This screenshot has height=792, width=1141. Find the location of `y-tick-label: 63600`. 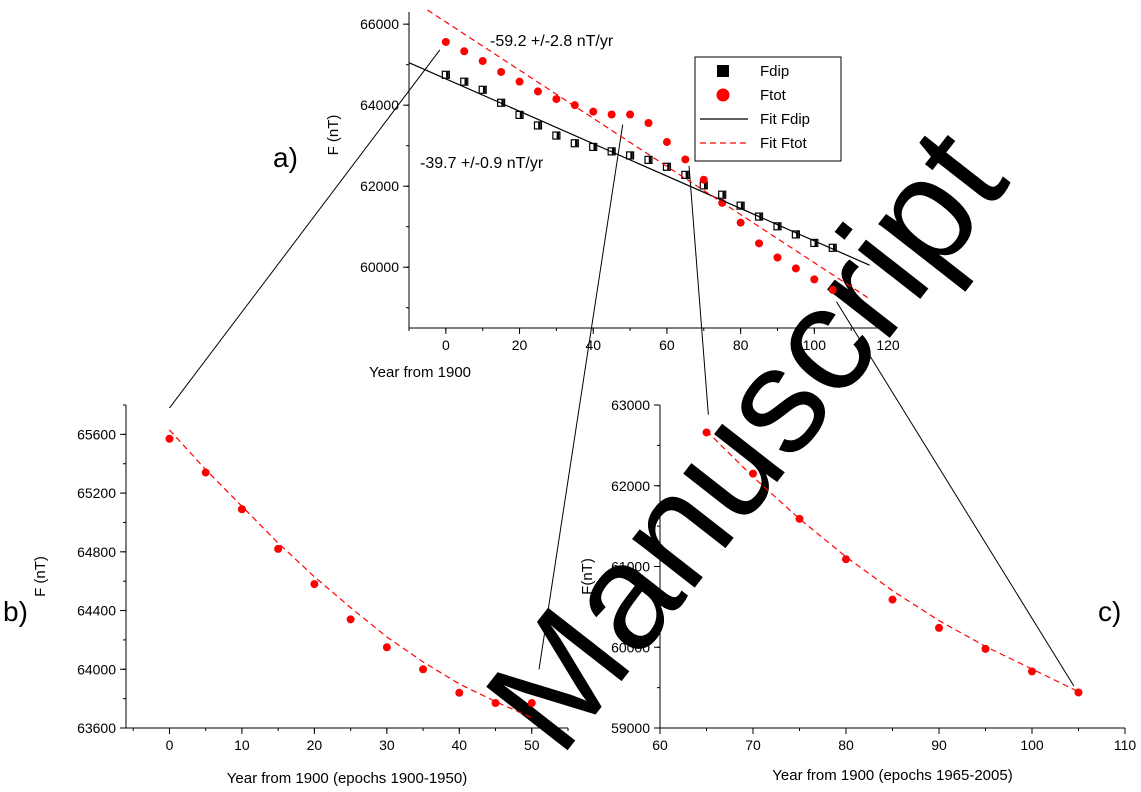

y-tick-label: 63600 is located at coordinates (96, 728).